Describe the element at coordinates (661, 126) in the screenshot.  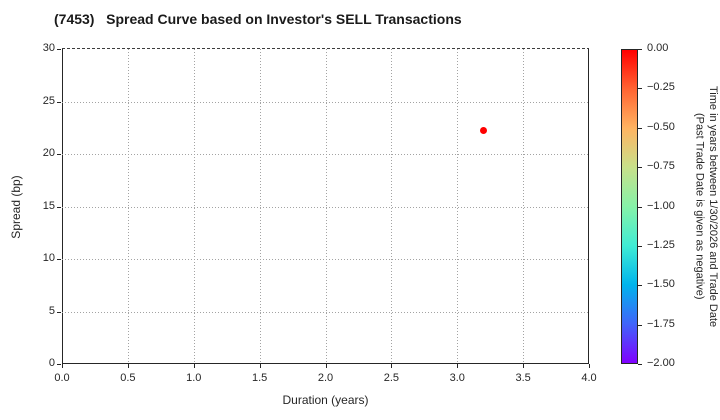
I see `colorbar-tick-label: −0.50` at that location.